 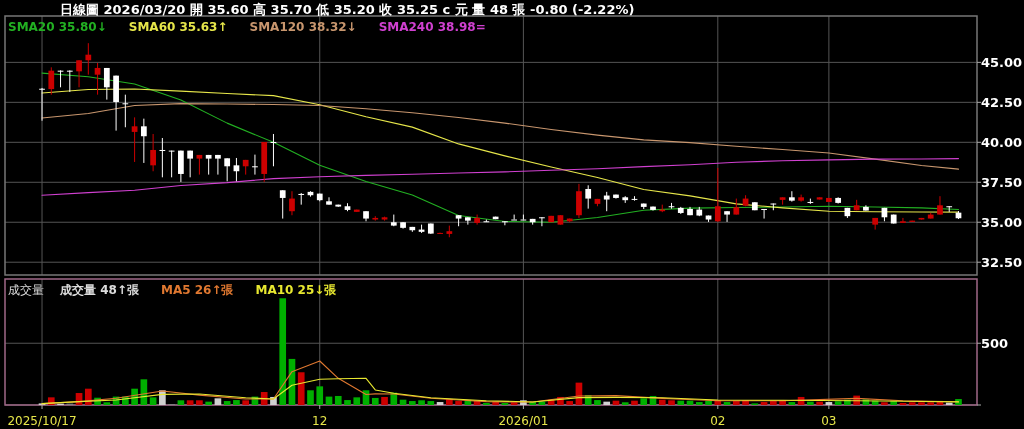 What do you see at coordinates (347, 9) in the screenshot?
I see `chart-title: 日線圖 2026/03/20 開 35.60 高 35.70 低 35.20 收 35.25 c 元 量 48 張 -0.80 (-2.22%)` at bounding box center [347, 9].